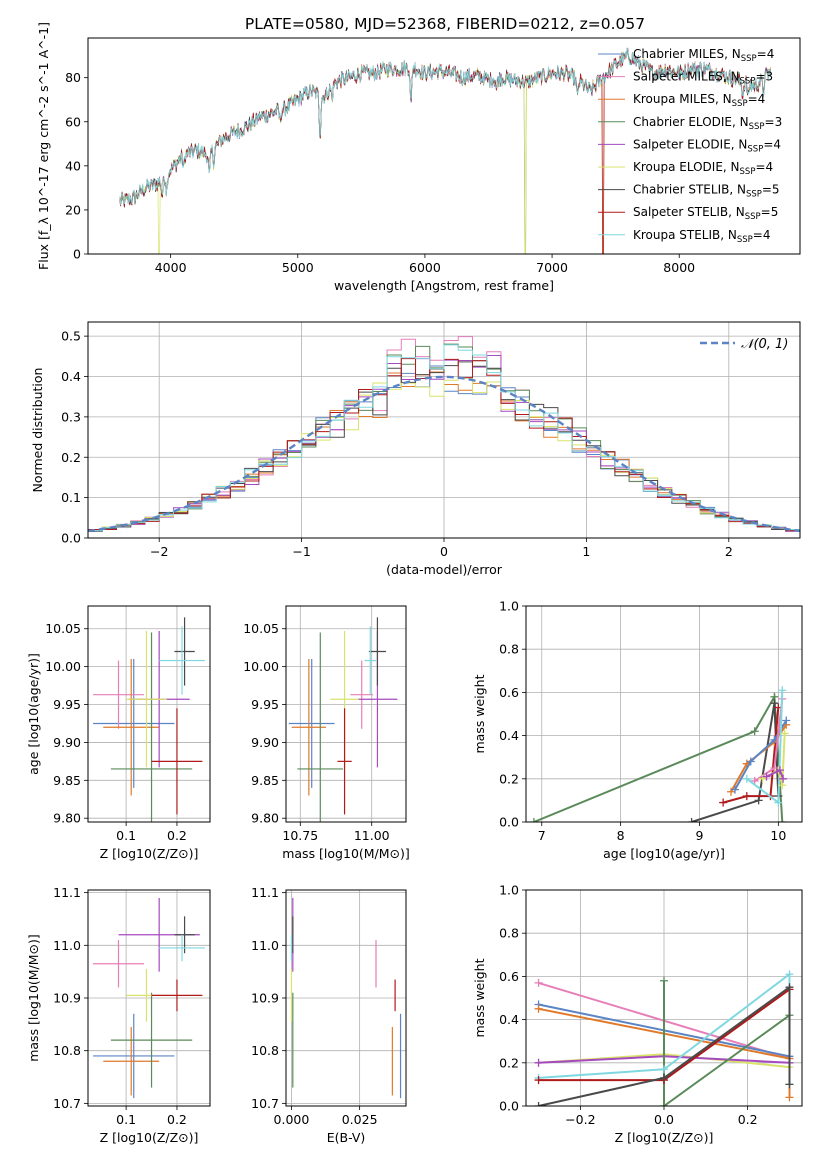  What do you see at coordinates (679, 267) in the screenshot?
I see `x-tick-label: 8000` at bounding box center [679, 267].